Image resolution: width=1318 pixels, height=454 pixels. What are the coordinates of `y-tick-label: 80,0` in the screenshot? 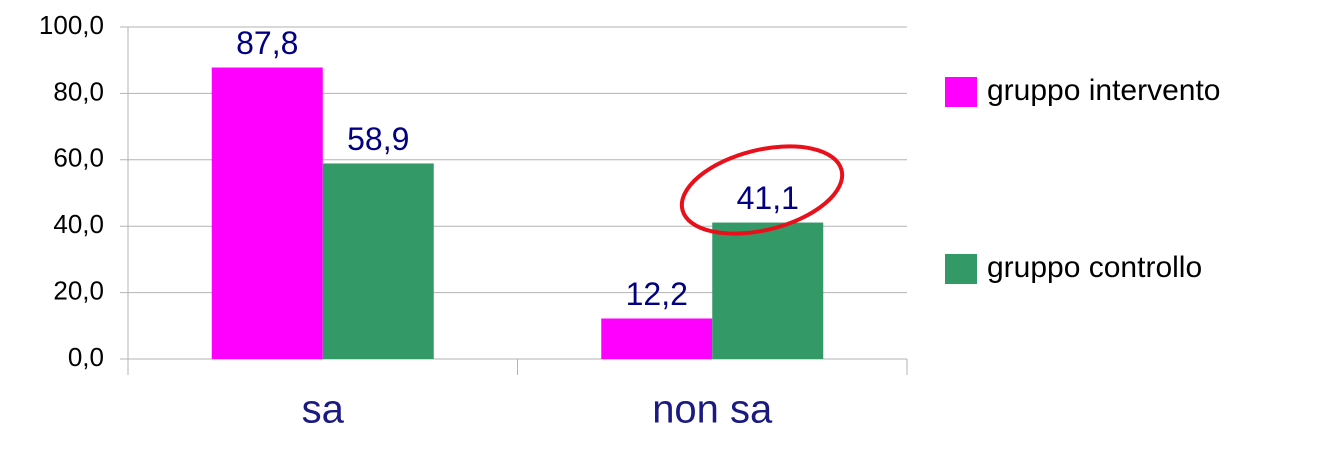 It's located at (78, 91).